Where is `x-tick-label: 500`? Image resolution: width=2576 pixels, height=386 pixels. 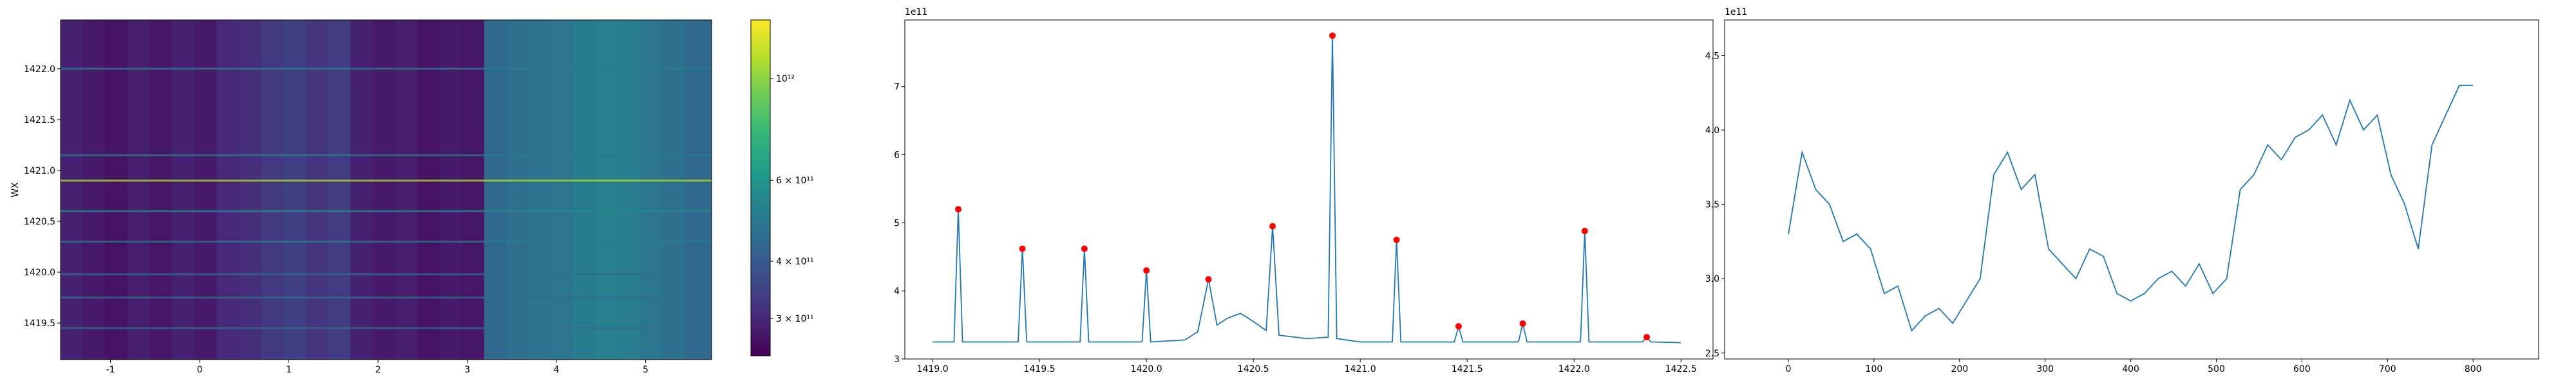
x-tick-label: 500 is located at coordinates (2216, 369).